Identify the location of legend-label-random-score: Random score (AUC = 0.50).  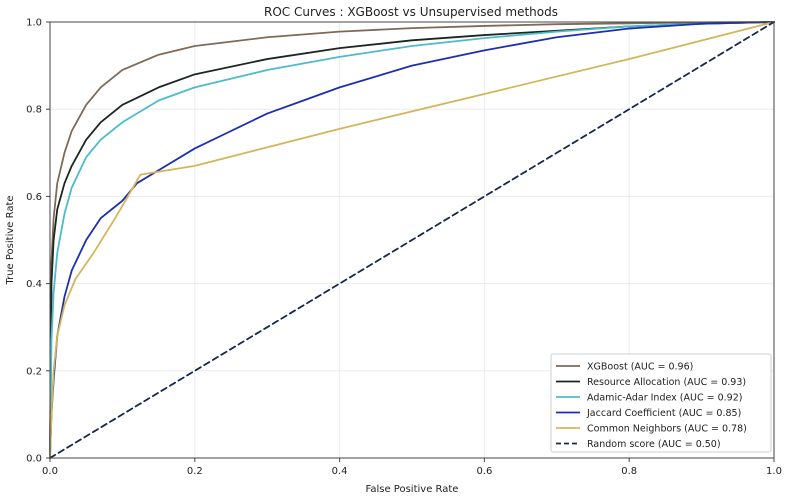
(654, 444).